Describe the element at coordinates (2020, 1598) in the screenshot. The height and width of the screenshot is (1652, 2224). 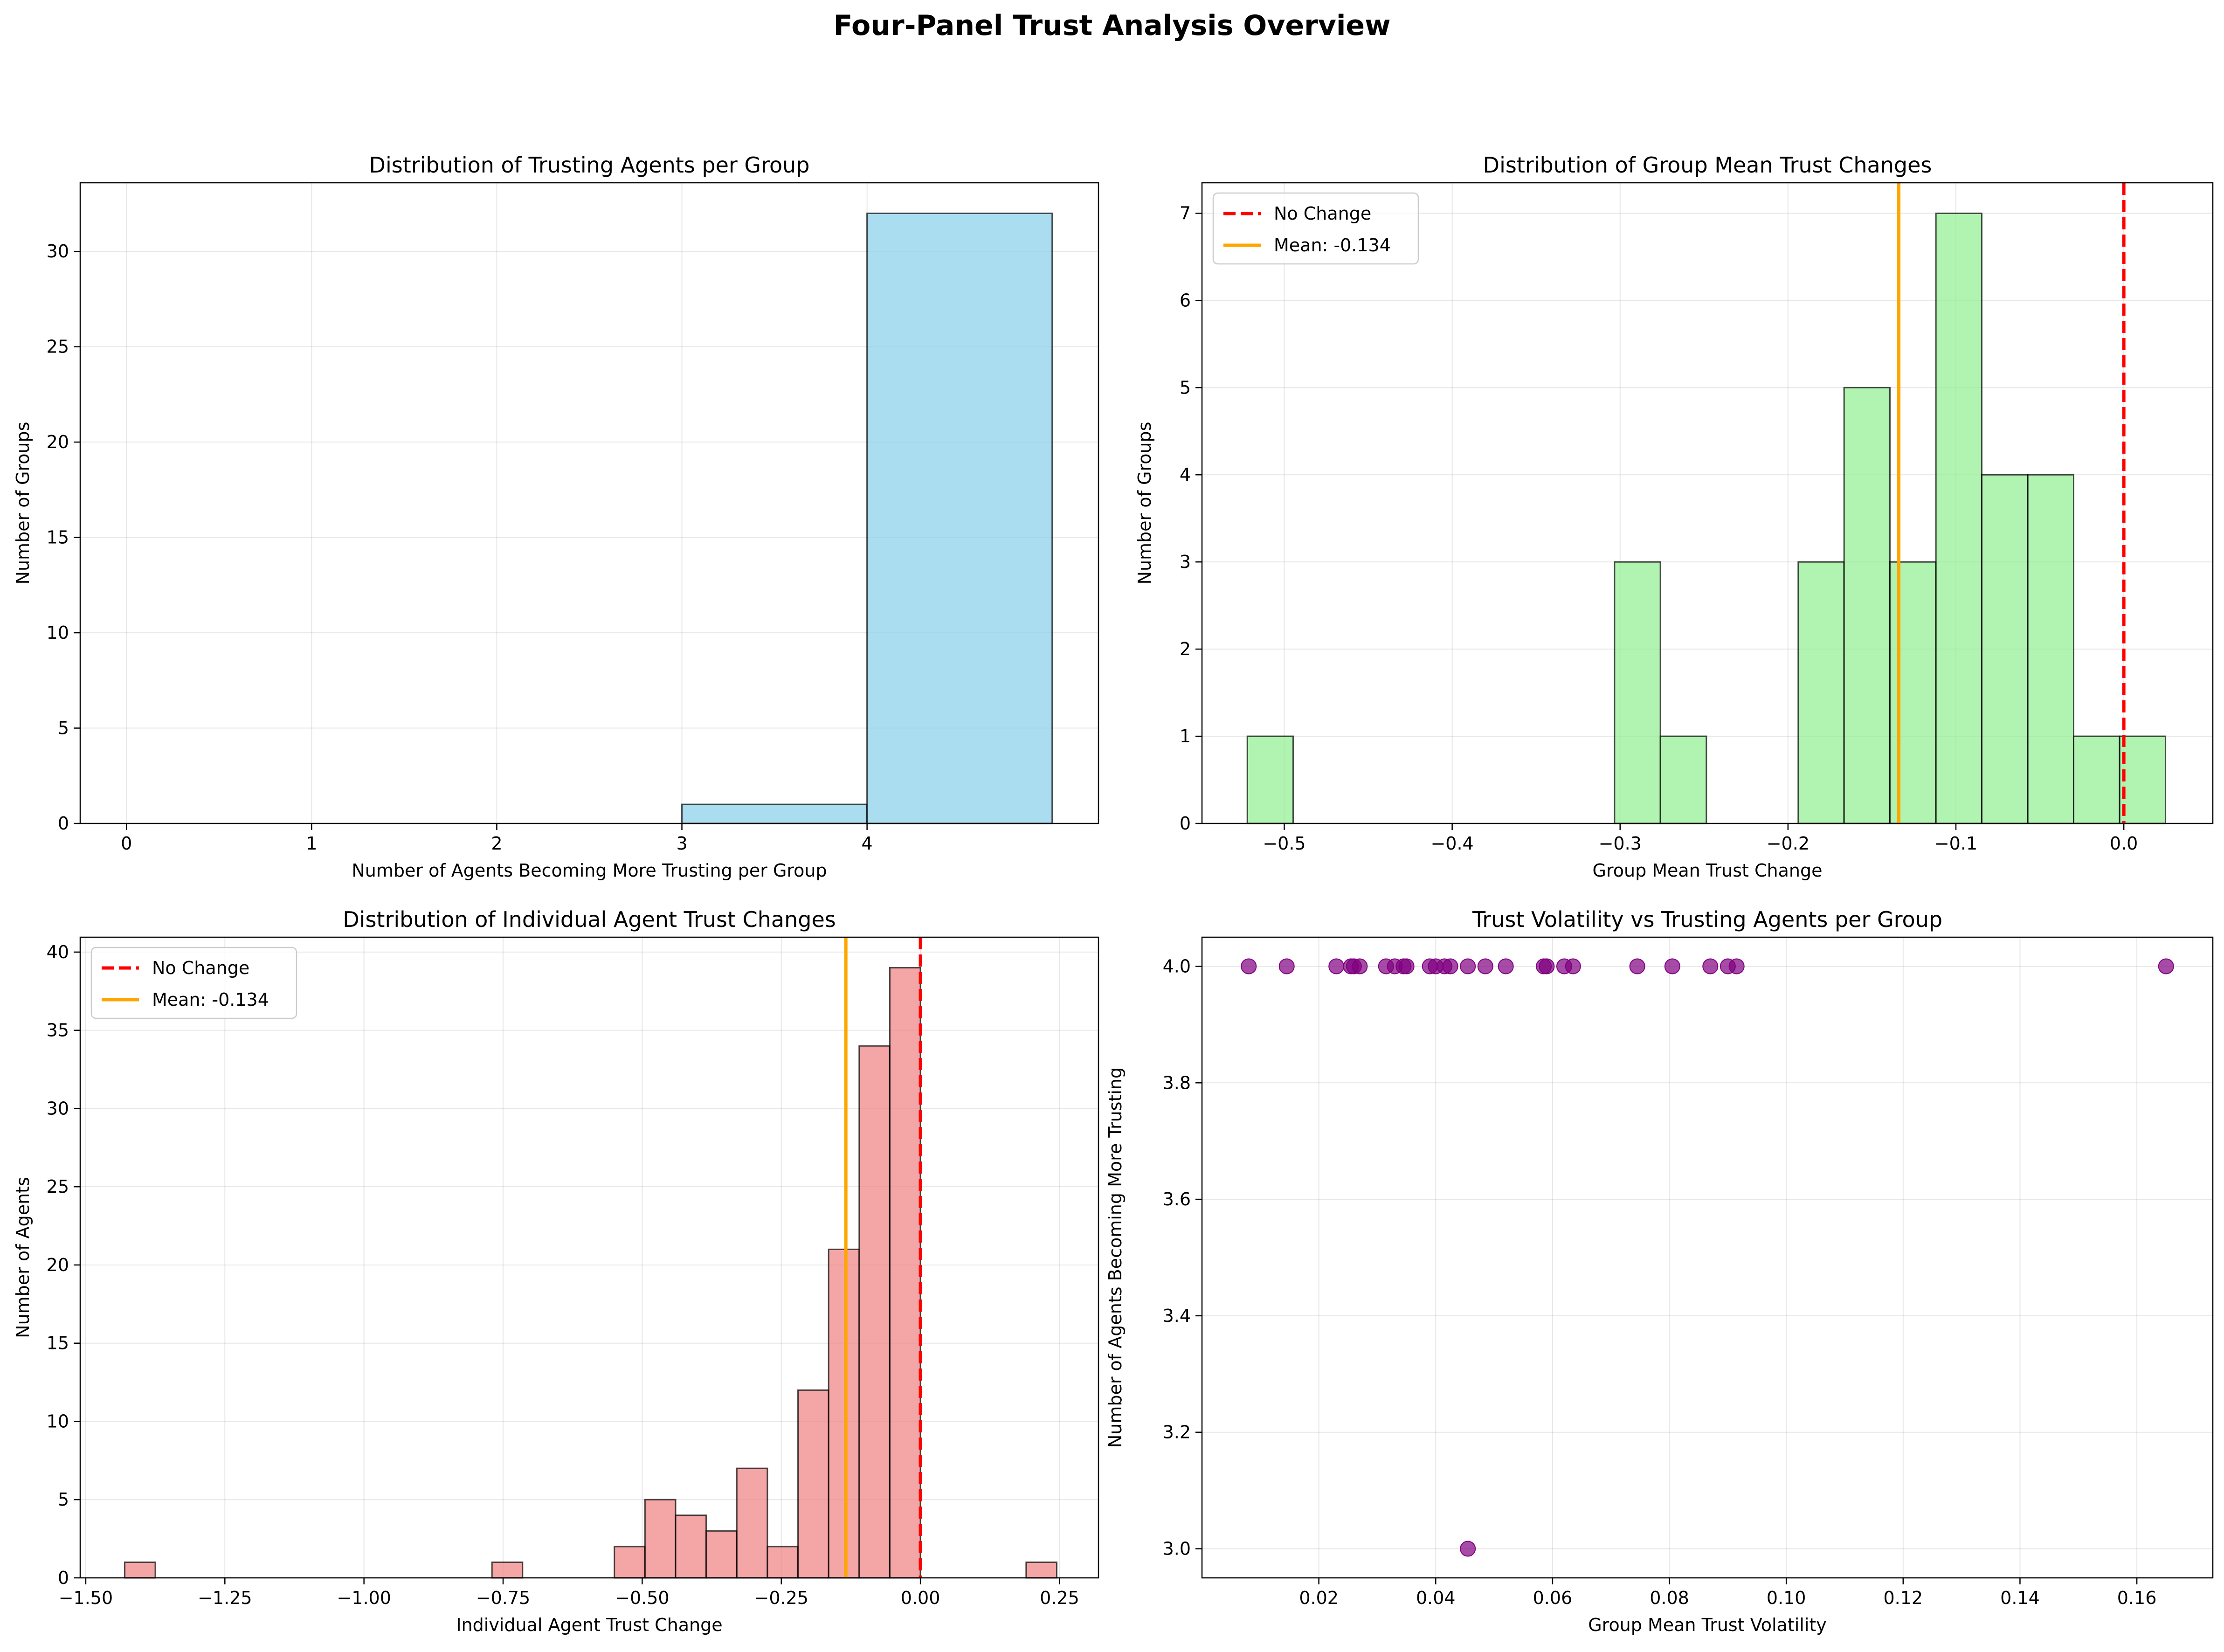
I see `x-tick-label: 0.14` at that location.